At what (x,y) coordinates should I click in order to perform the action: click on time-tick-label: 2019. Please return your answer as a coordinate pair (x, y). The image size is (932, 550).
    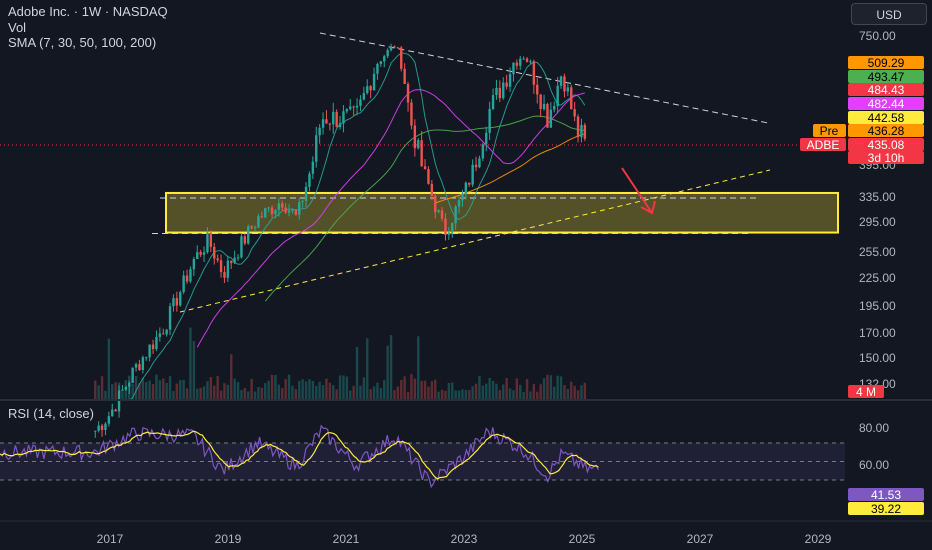
    Looking at the image, I should click on (228, 539).